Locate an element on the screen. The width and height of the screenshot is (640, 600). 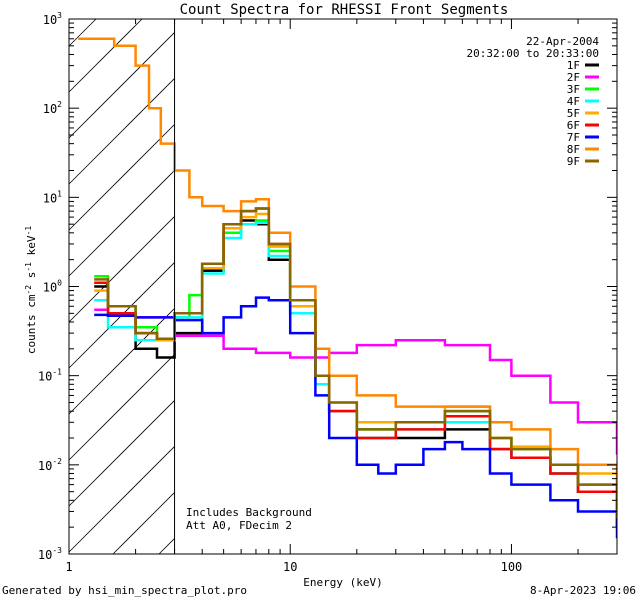
x-tick-label: 100 is located at coordinates (512, 567).